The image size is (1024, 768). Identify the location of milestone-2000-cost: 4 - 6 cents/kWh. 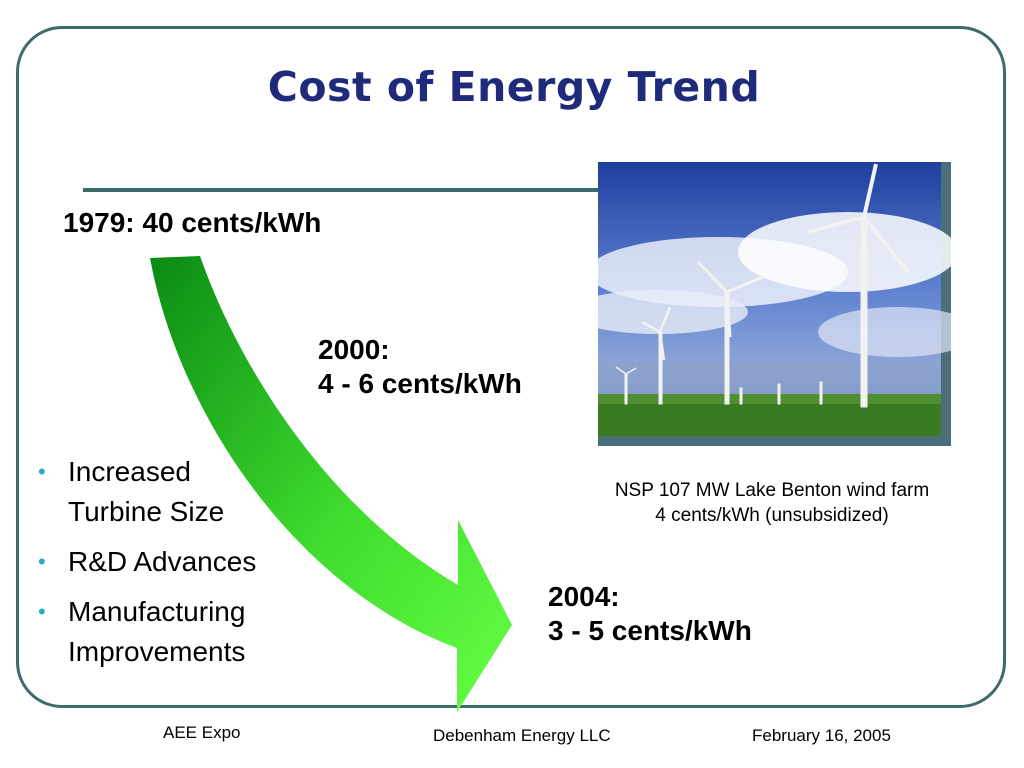
(420, 383).